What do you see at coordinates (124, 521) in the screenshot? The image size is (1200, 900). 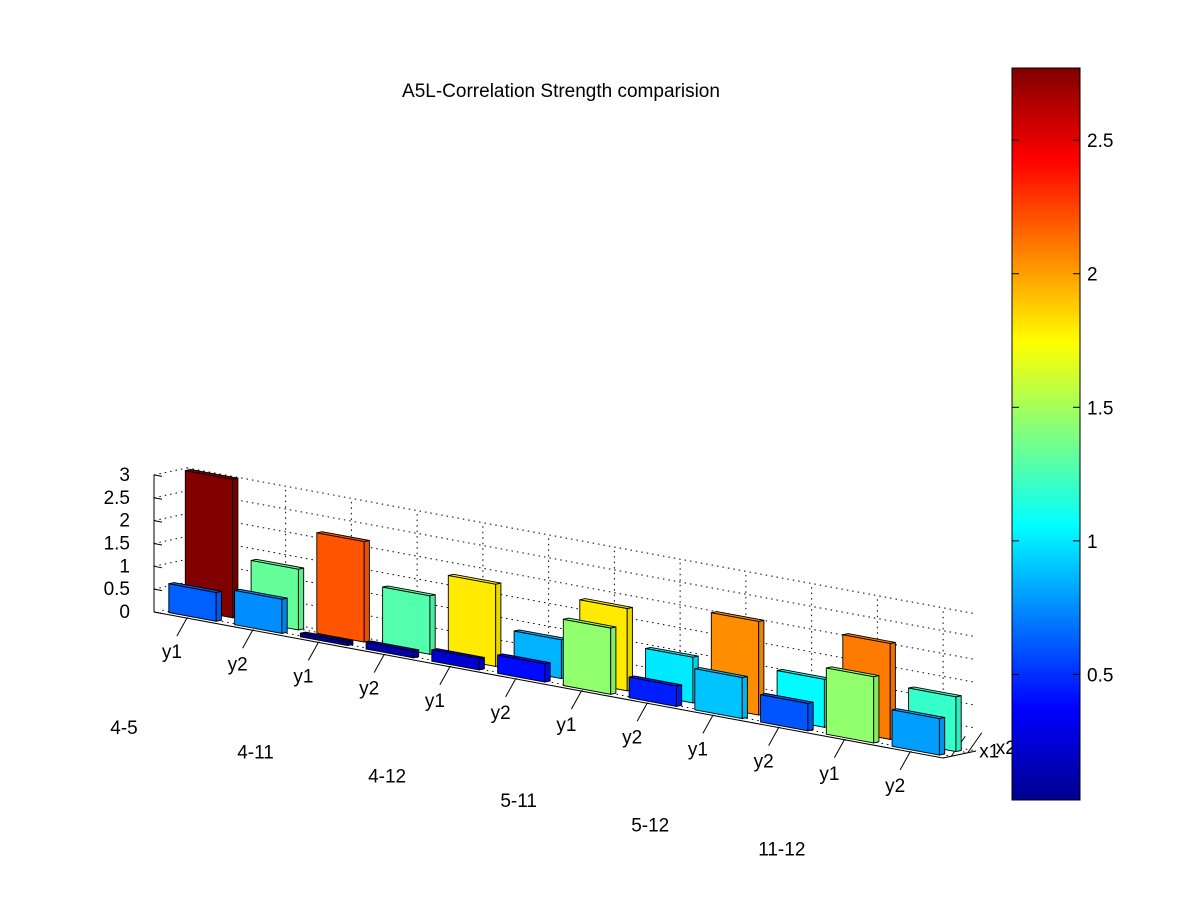 I see `z-tick-label: 2` at bounding box center [124, 521].